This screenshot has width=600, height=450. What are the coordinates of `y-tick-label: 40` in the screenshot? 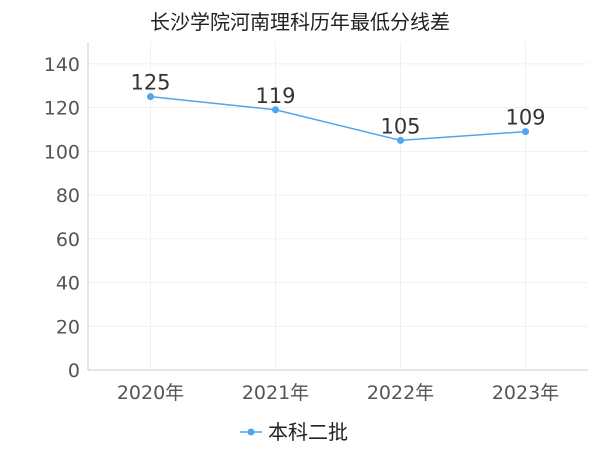 It's located at (68, 284).